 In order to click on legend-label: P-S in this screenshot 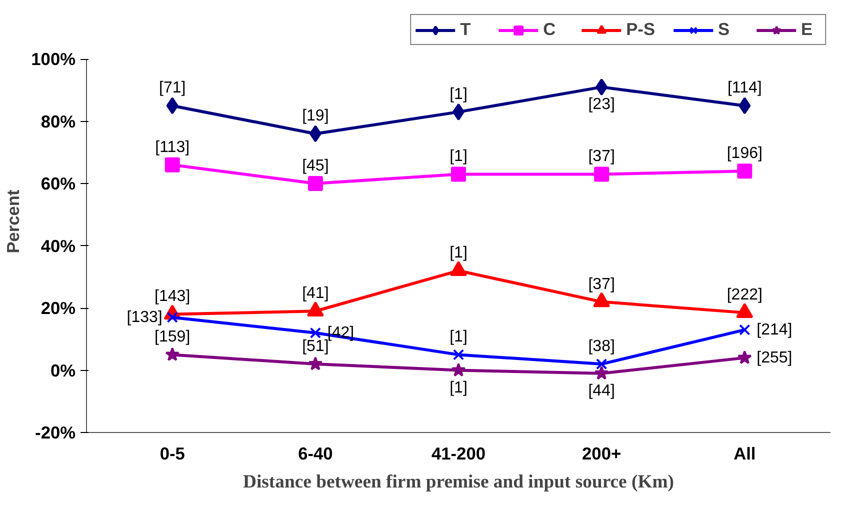, I will do `click(640, 29)`.